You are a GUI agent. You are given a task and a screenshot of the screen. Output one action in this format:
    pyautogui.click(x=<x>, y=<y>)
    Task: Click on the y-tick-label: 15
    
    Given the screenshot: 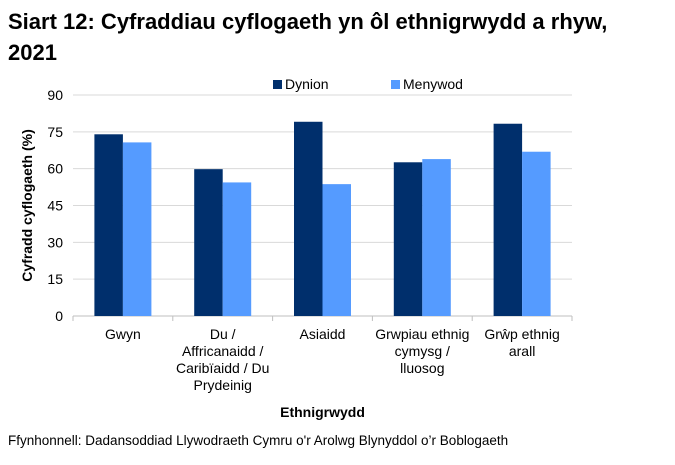 What is the action you would take?
    pyautogui.click(x=55, y=279)
    